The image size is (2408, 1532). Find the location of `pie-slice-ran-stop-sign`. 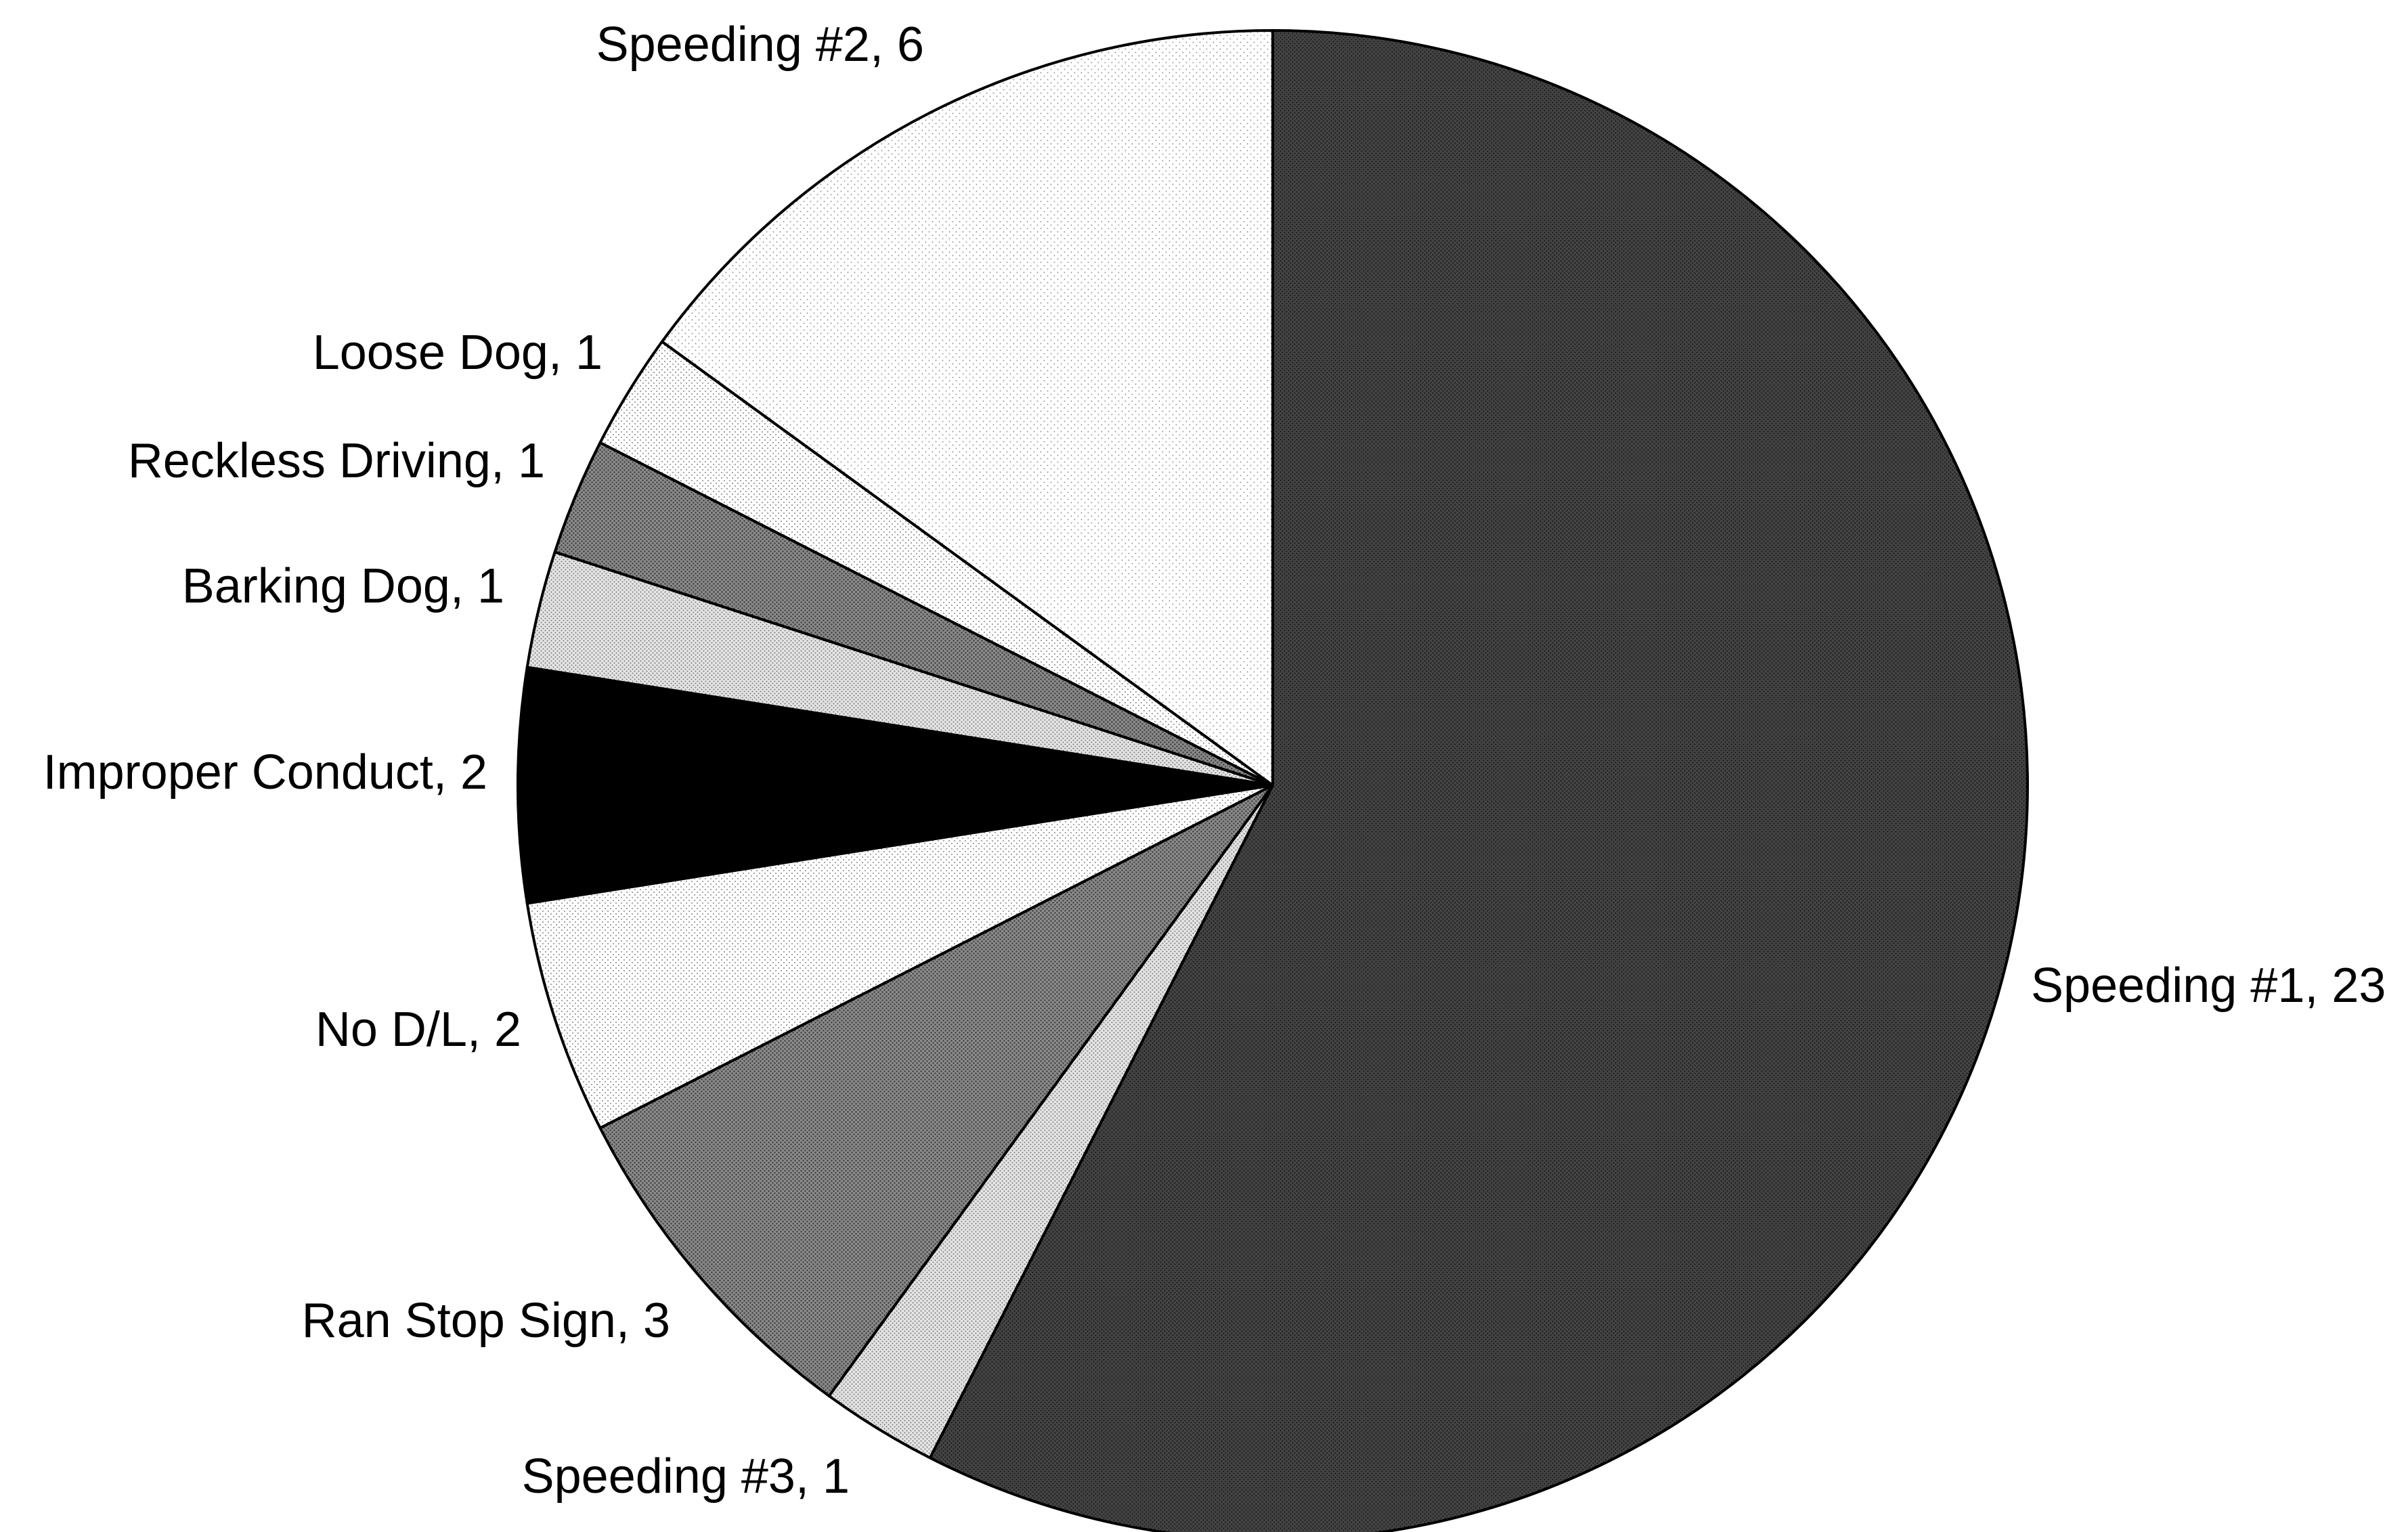

pie-slice-ran-stop-sign is located at coordinates (936, 1091).